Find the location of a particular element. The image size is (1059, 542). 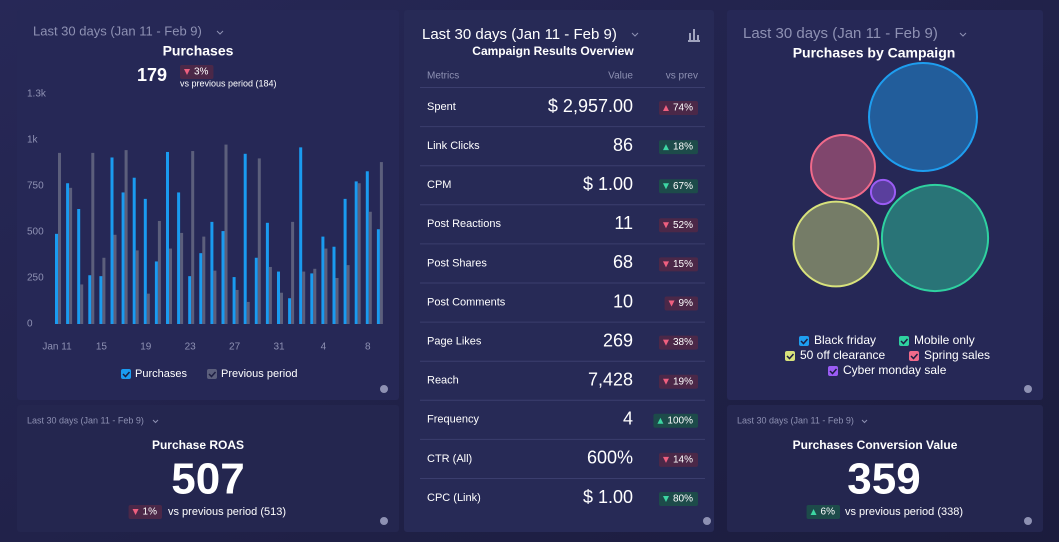

change-value: 100% is located at coordinates (680, 420).